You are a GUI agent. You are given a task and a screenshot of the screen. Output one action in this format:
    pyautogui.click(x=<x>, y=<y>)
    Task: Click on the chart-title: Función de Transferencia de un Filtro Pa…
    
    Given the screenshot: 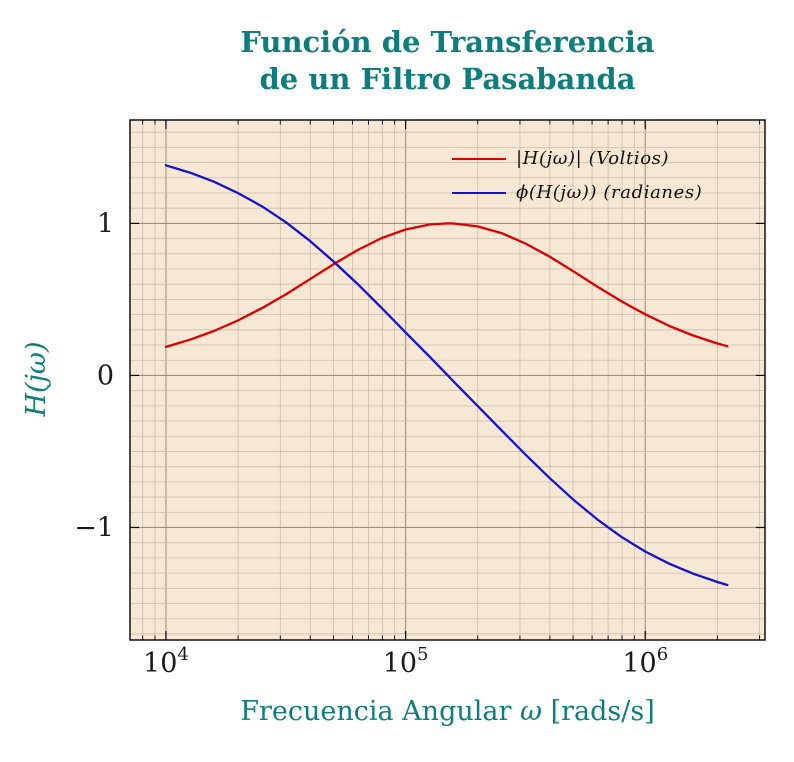 What is the action you would take?
    pyautogui.click(x=447, y=61)
    